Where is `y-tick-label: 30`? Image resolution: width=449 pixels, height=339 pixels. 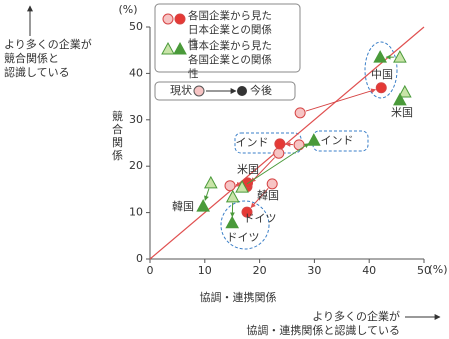
y-tick-label: 30 is located at coordinates (136, 119).